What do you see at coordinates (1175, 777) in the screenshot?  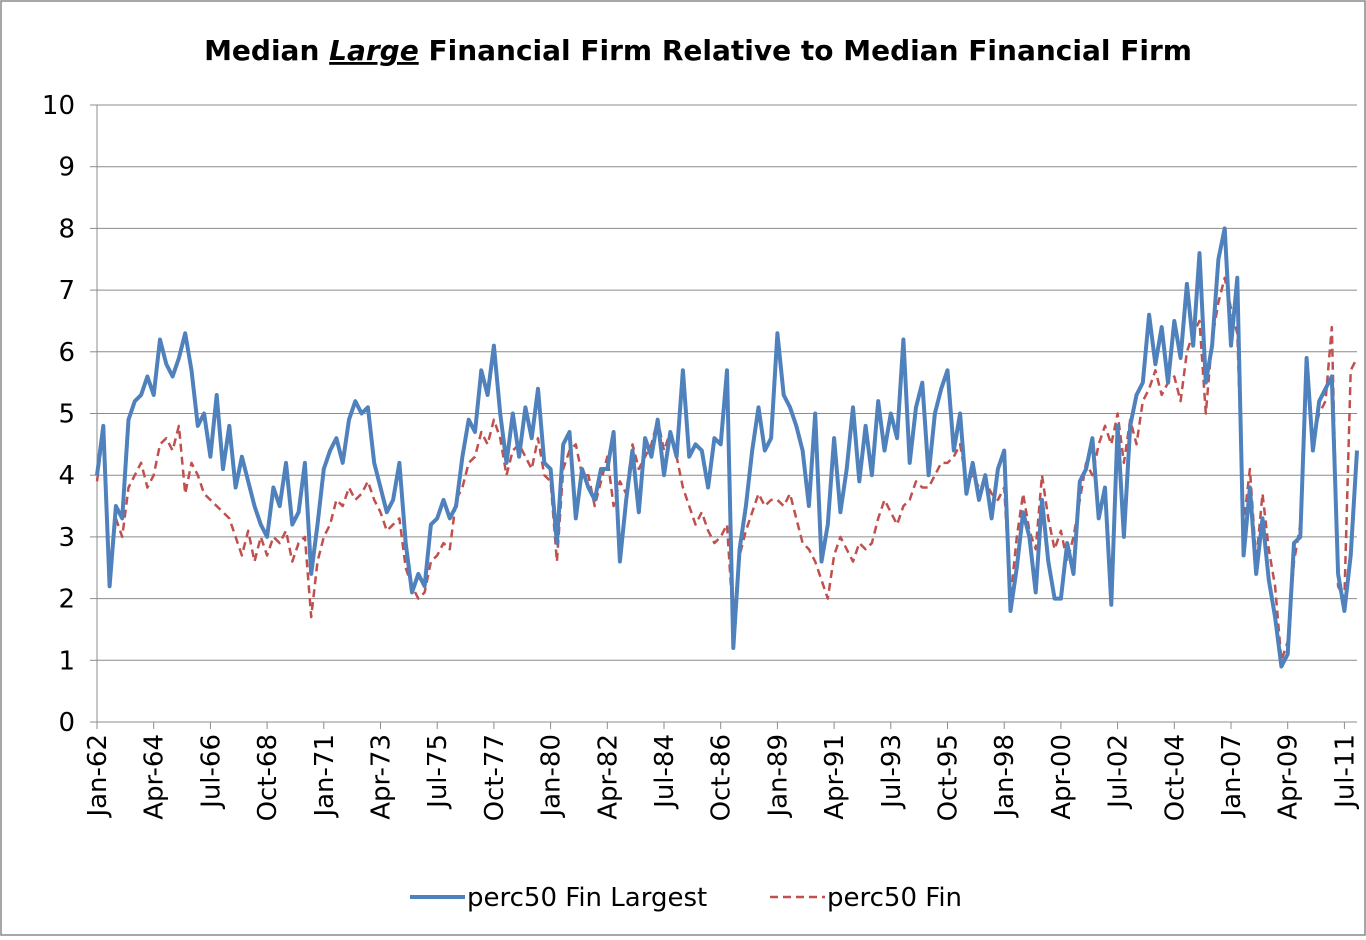 I see `x-tick-label: Oct-04` at bounding box center [1175, 777].